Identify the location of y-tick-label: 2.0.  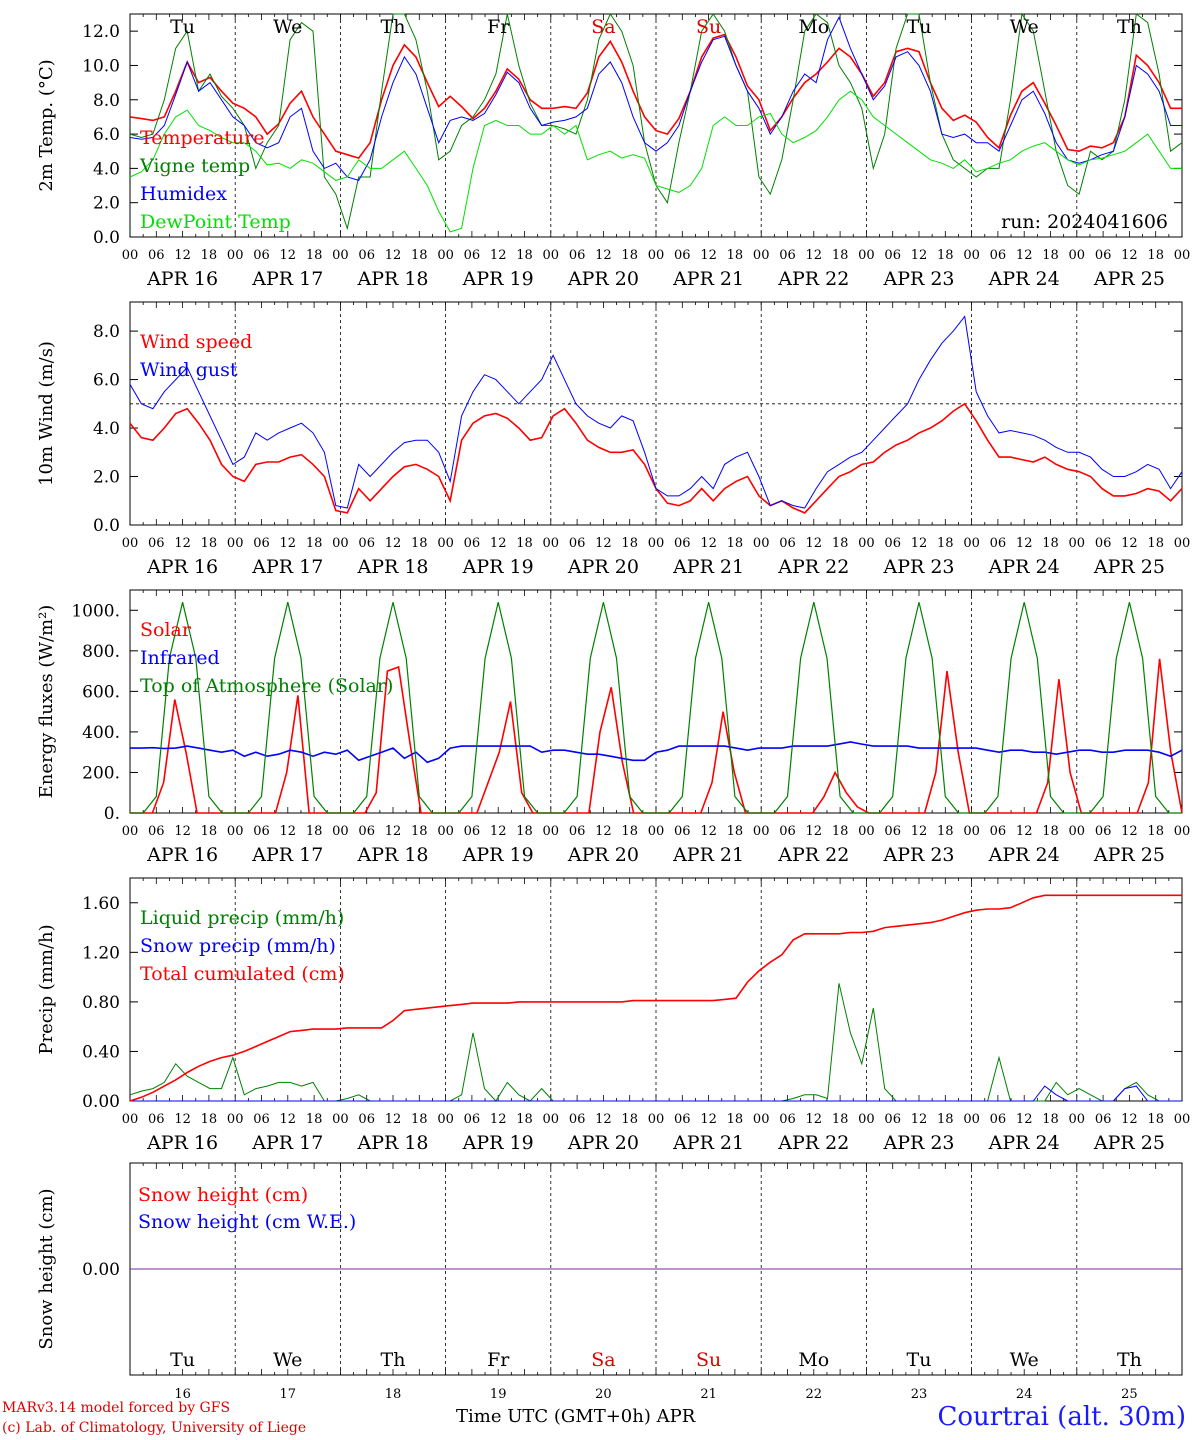
(106, 204).